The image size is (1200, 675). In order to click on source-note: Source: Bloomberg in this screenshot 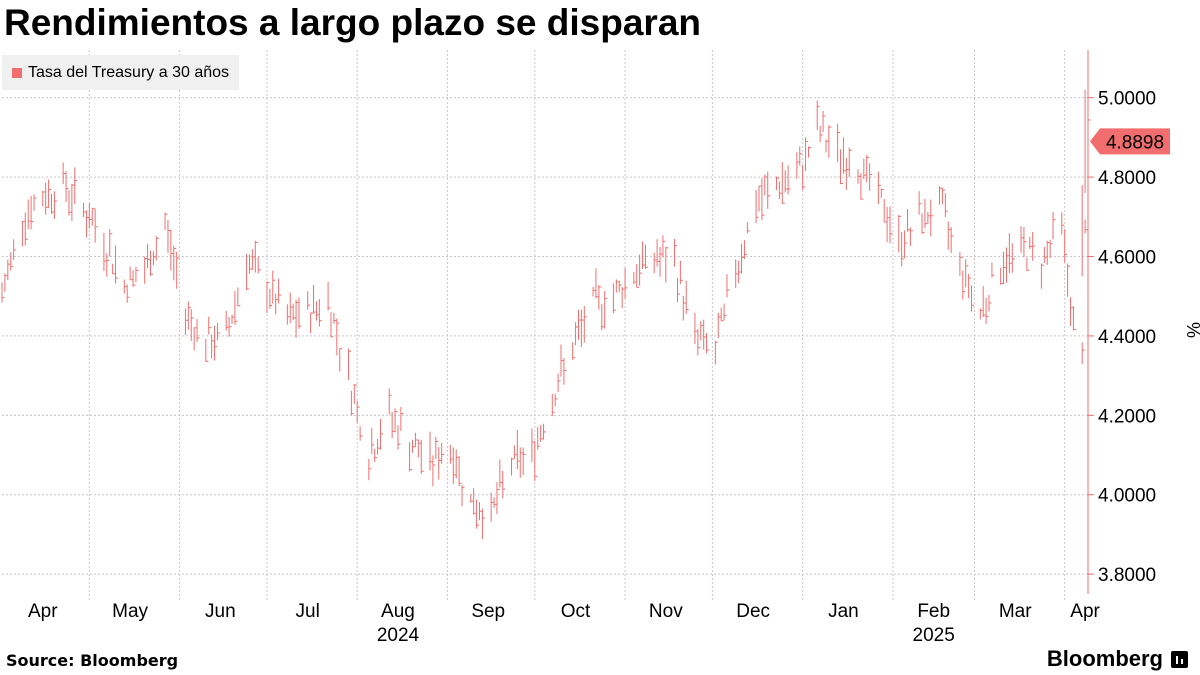, I will do `click(92, 660)`.